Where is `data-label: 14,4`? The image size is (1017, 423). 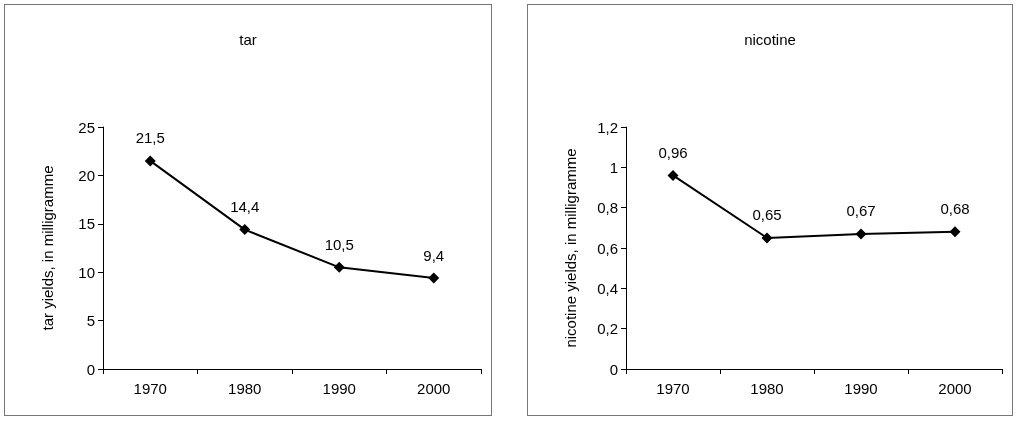 data-label: 14,4 is located at coordinates (245, 207).